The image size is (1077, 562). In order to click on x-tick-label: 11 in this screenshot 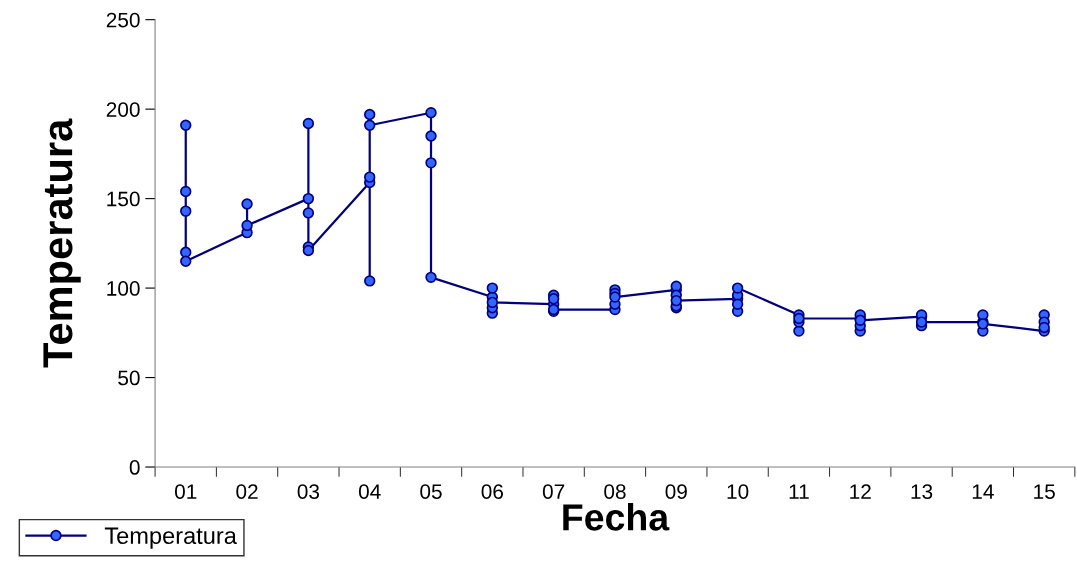, I will do `click(799, 491)`.